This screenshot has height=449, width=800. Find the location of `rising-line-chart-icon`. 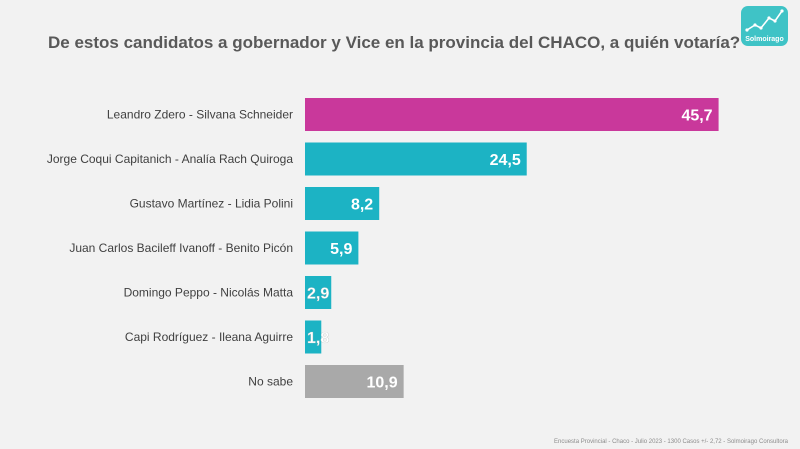

rising-line-chart-icon is located at coordinates (764, 20).